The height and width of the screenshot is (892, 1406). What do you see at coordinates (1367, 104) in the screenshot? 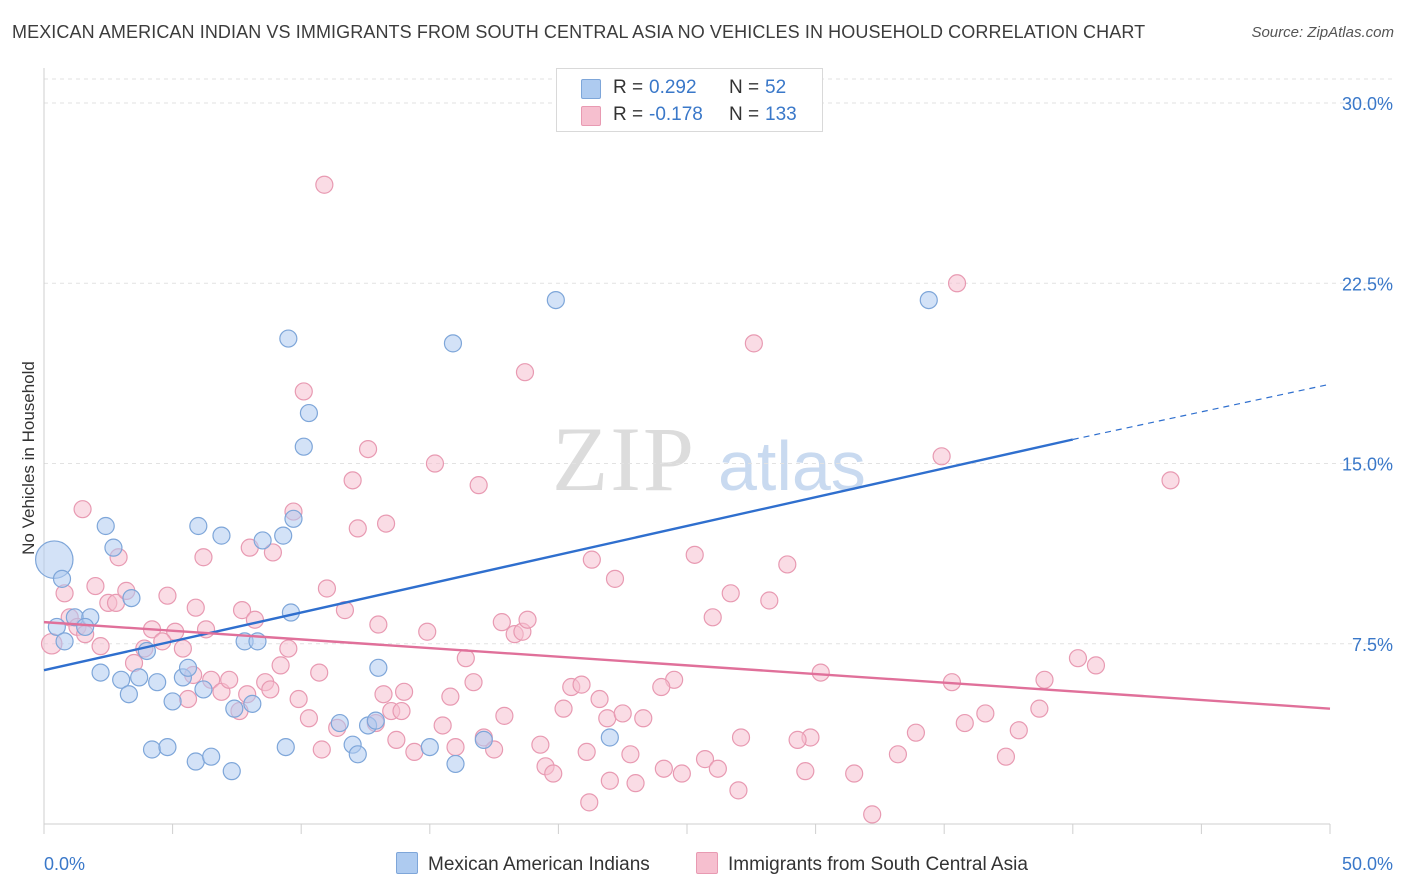
I see `y-tick-label: 30.0%` at bounding box center [1367, 104].